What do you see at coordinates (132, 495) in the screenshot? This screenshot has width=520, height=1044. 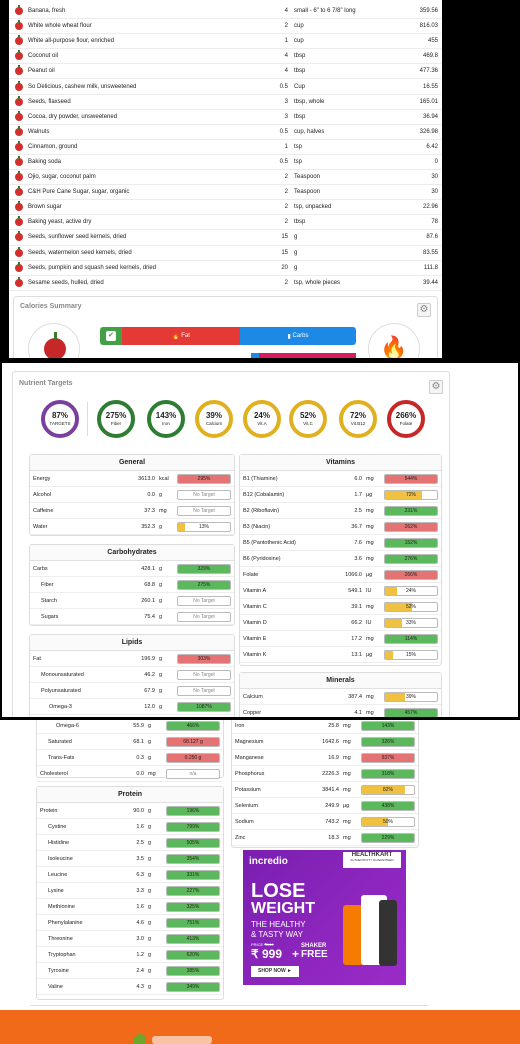 I see `nutrient-row: Alcohol 0.0 g No Target` at bounding box center [132, 495].